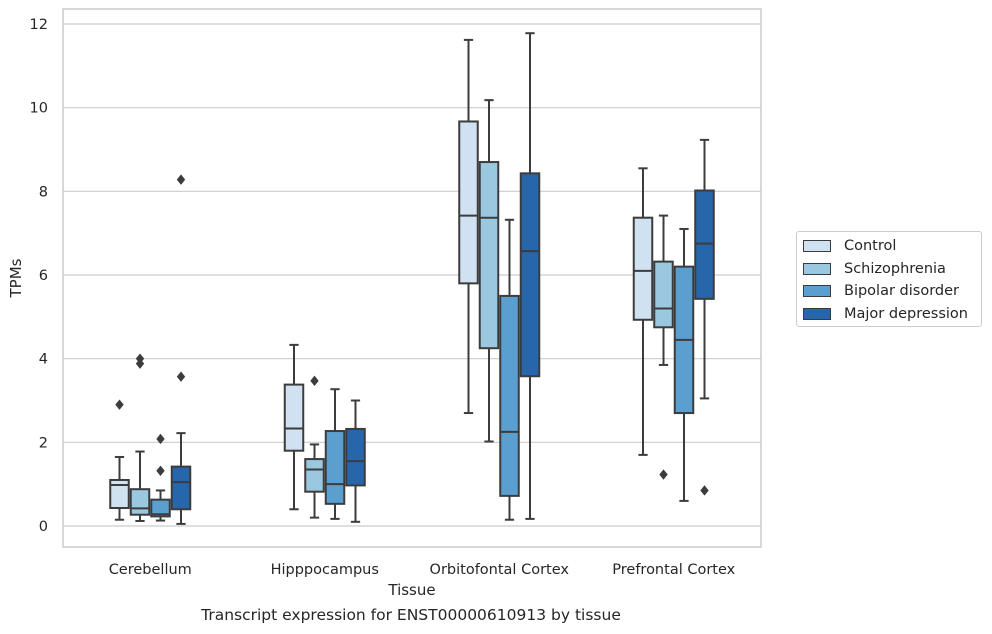  What do you see at coordinates (901, 291) in the screenshot?
I see `legend-label: Bipolar disorder` at bounding box center [901, 291].